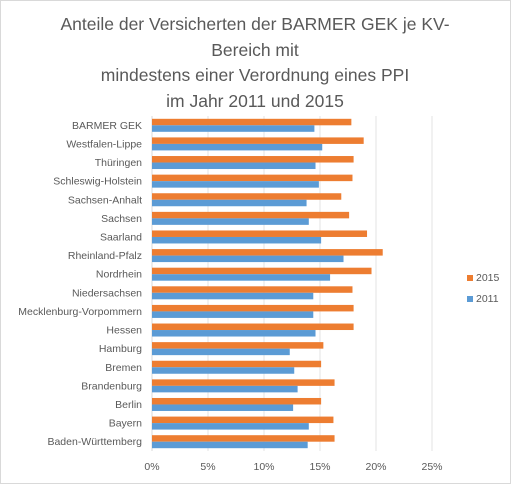 This screenshot has height=484, width=511. I want to click on category-label: Bayern, so click(125, 424).